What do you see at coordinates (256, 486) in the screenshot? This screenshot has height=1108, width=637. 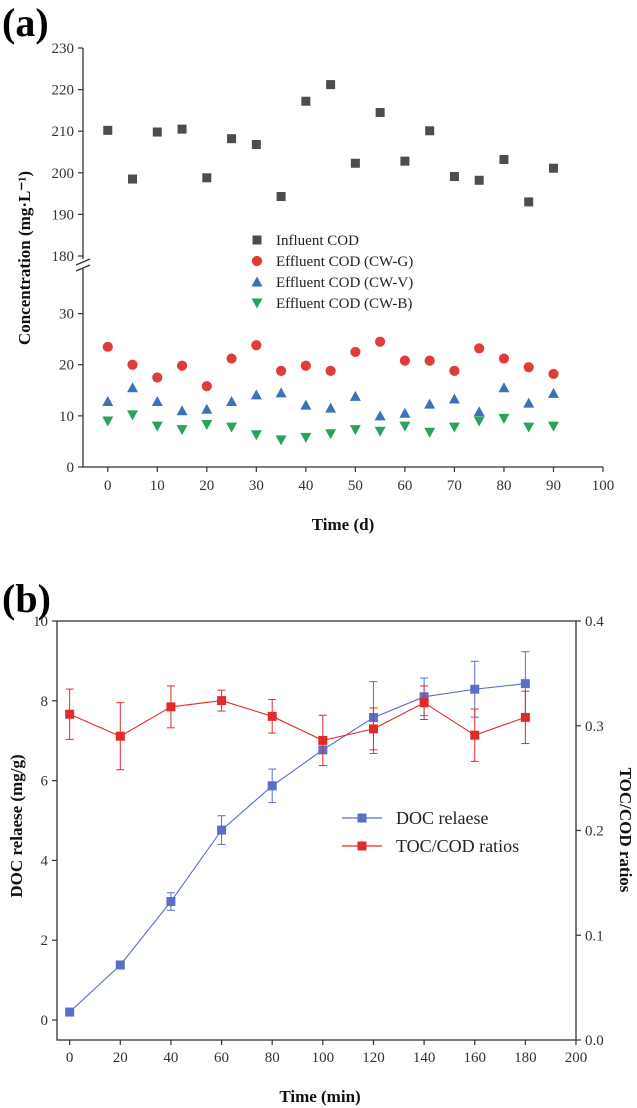 I see `x-tick-label: 30` at bounding box center [256, 486].